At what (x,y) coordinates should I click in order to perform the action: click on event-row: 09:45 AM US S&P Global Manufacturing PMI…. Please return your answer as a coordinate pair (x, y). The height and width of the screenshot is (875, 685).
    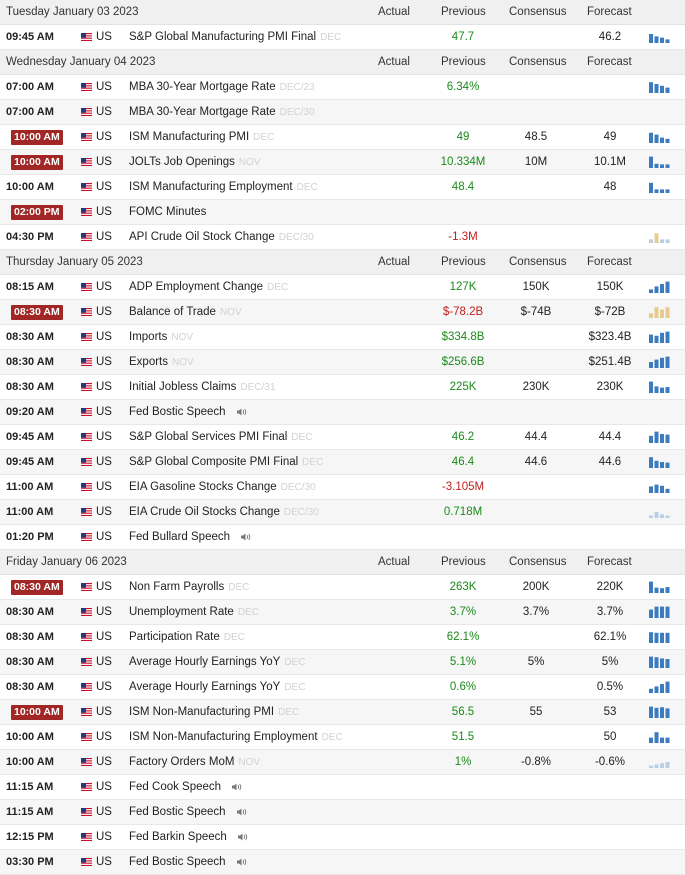
    Looking at the image, I should click on (342, 37).